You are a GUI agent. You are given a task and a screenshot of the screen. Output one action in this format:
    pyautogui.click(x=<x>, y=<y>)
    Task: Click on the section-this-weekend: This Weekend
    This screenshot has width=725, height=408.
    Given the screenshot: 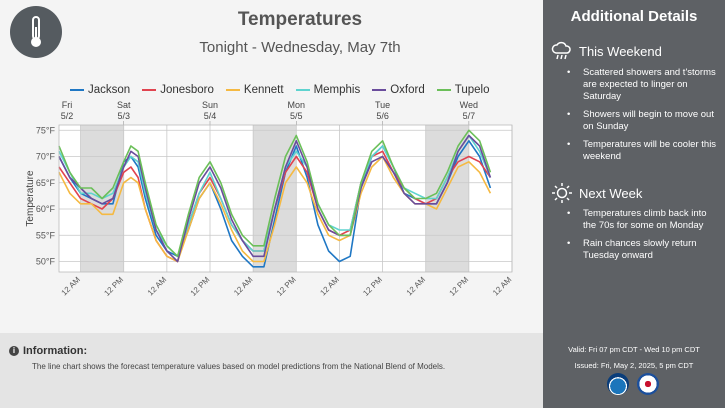 What is the action you would take?
    pyautogui.click(x=606, y=51)
    